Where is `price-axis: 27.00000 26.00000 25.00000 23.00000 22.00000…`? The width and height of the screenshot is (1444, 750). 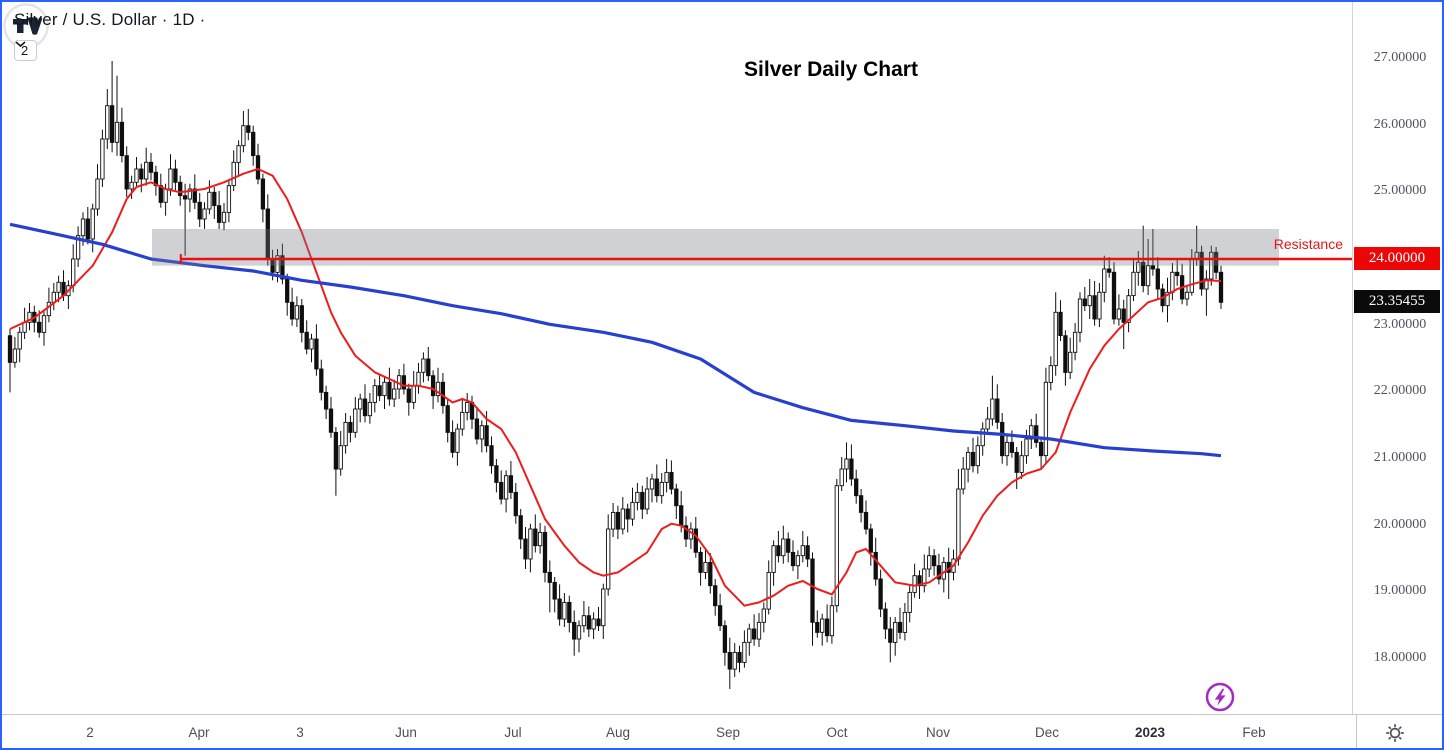
price-axis: 27.00000 26.00000 25.00000 23.00000 22.00000… is located at coordinates (1397, 358).